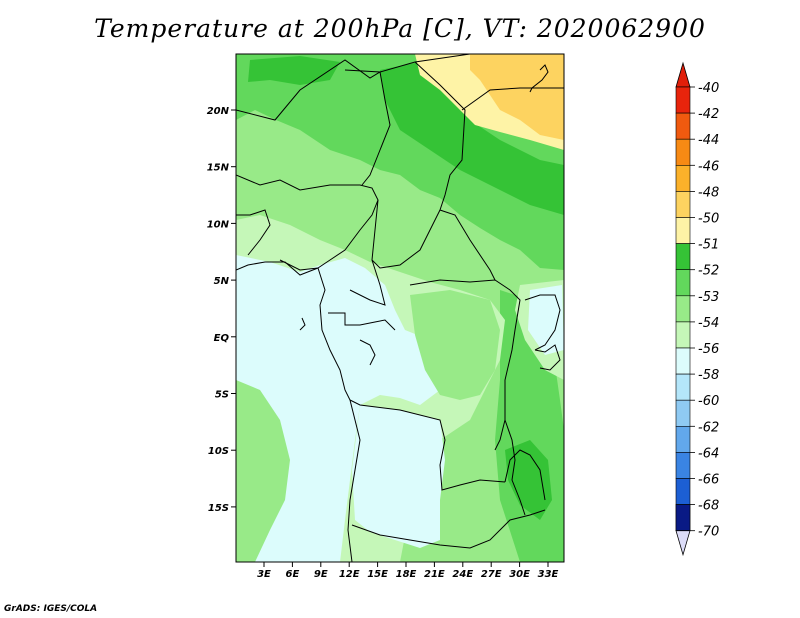 This screenshot has width=800, height=618. What do you see at coordinates (708, 480) in the screenshot?
I see `colorbar-label: -66` at bounding box center [708, 480].